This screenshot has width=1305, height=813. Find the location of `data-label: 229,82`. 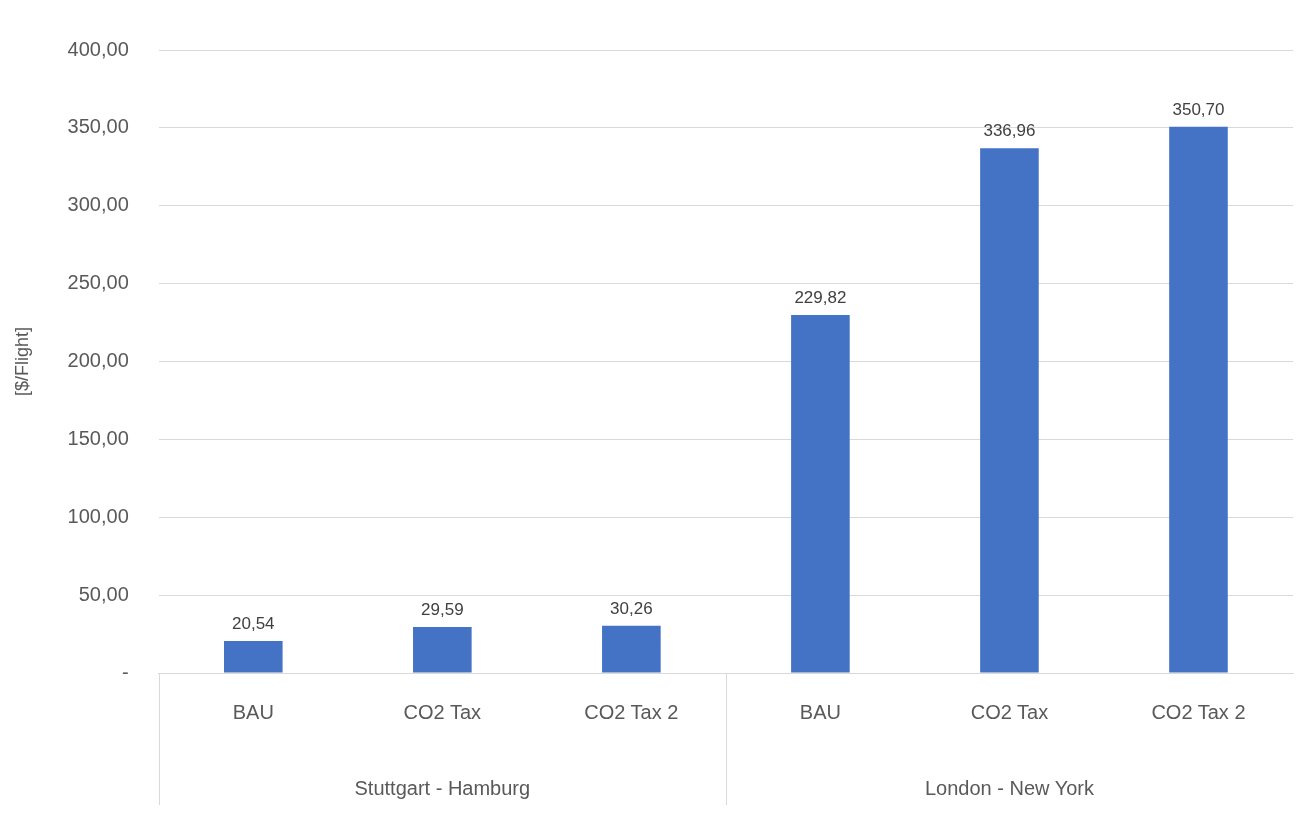

data-label: 229,82 is located at coordinates (820, 298).